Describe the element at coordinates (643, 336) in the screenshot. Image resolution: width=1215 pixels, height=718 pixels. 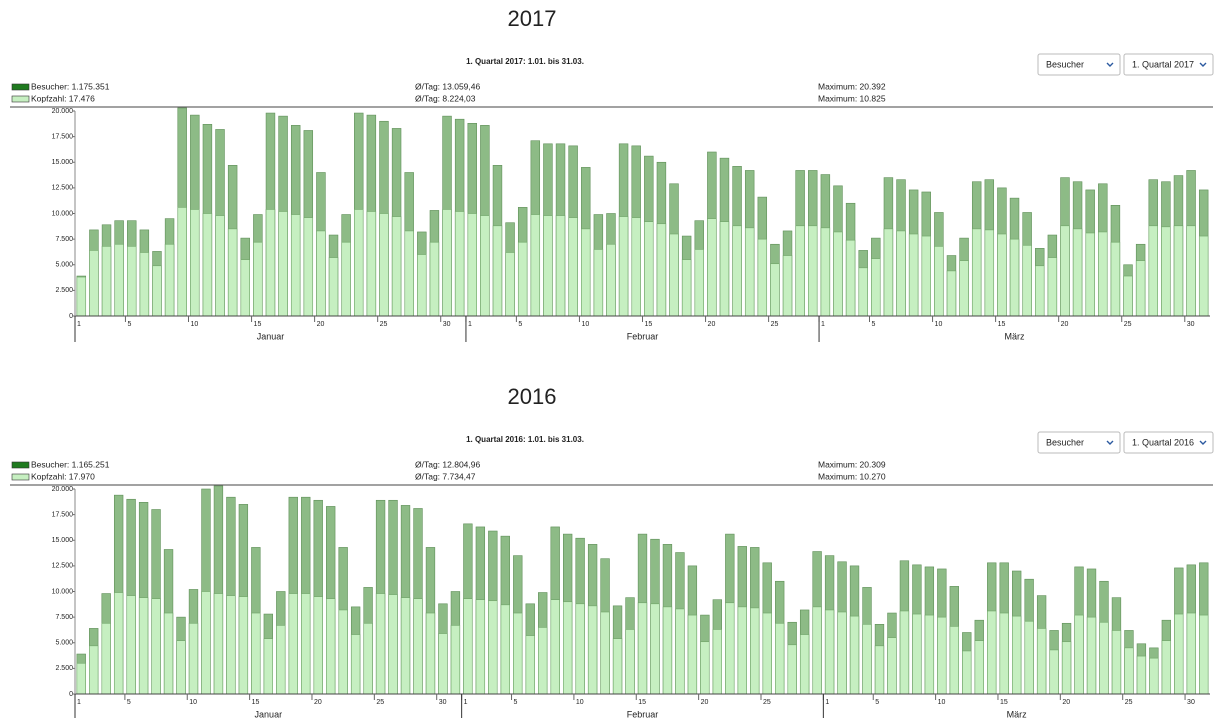
I see `month-label: Februar` at that location.